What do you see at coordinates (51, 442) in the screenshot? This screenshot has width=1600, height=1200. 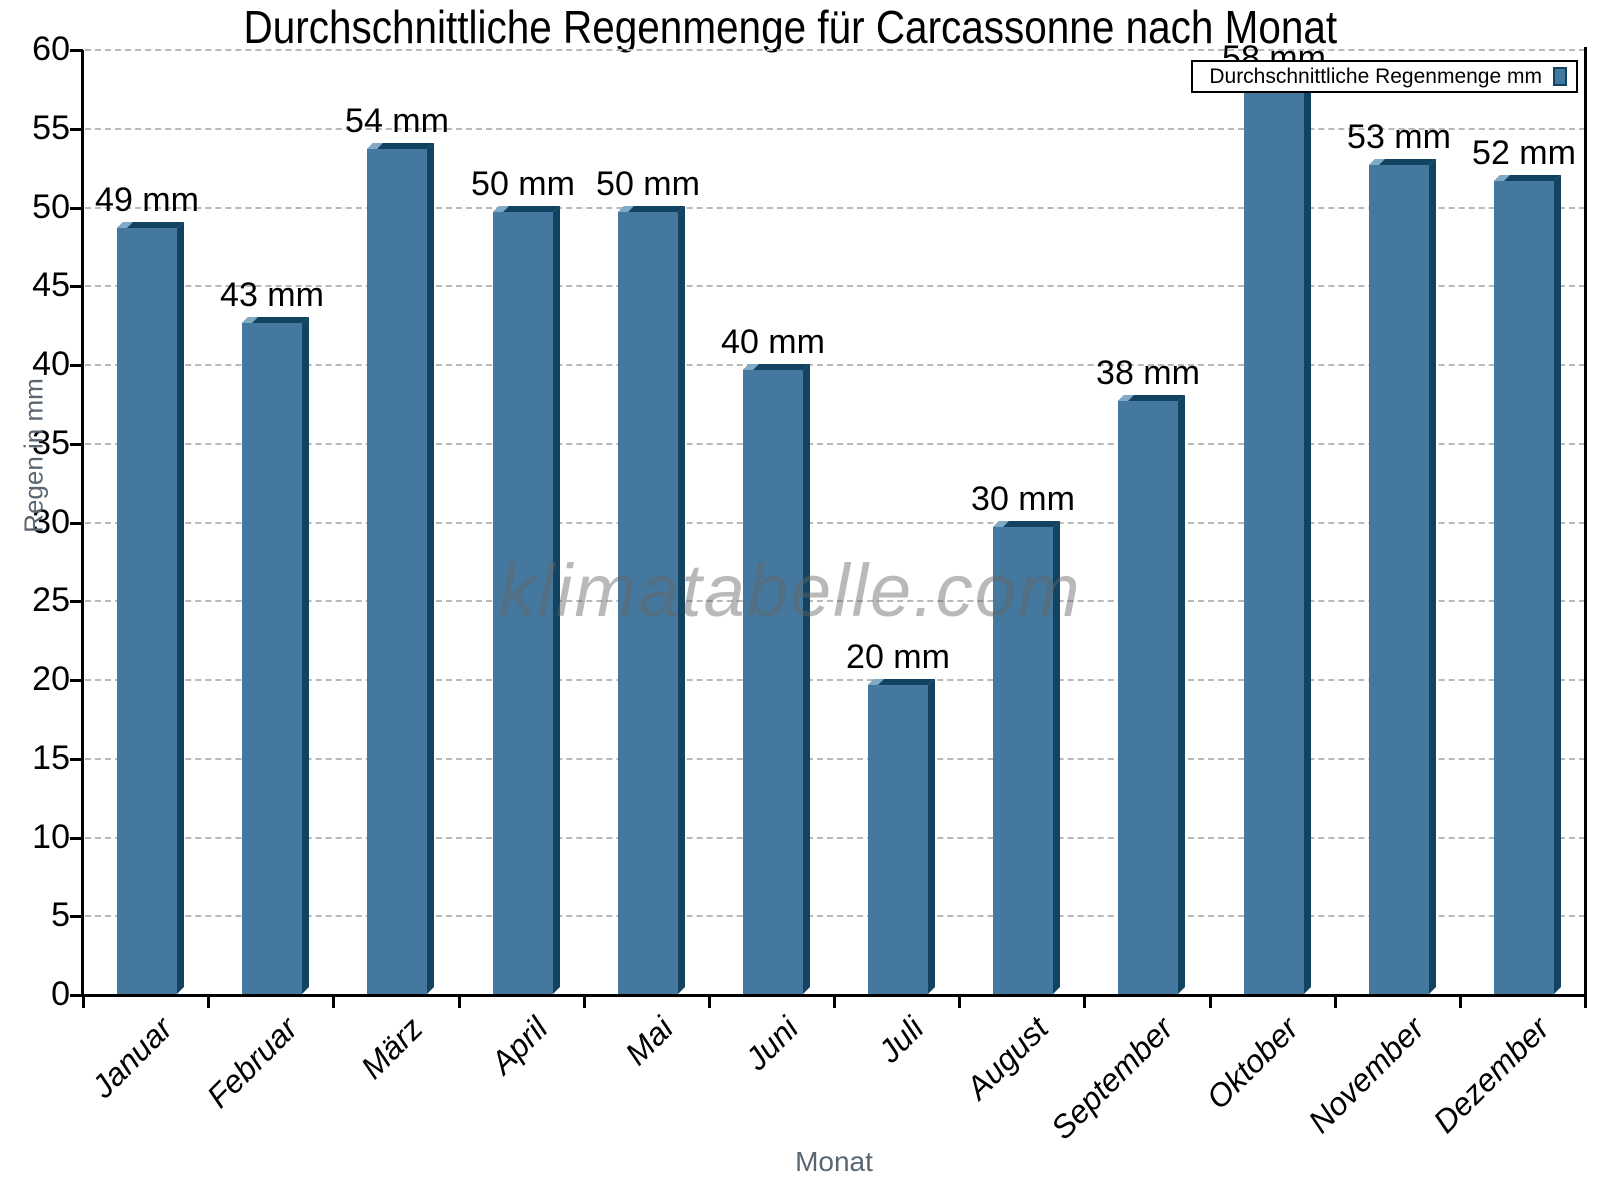 I see `y-tick-label-35: 35` at bounding box center [51, 442].